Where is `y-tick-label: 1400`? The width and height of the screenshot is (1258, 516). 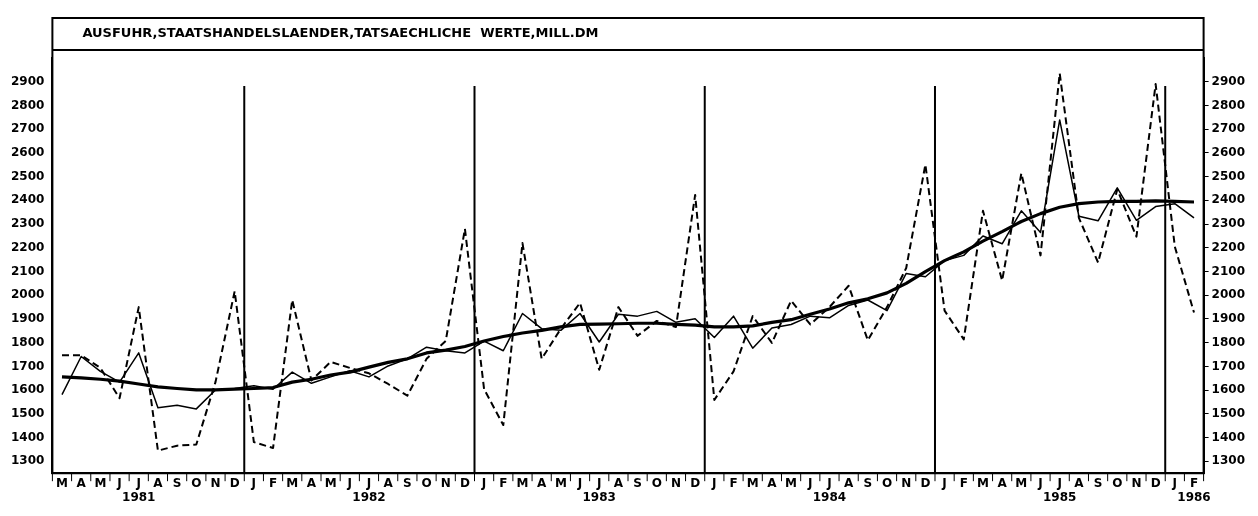 y-tick-label: 1400 is located at coordinates (27, 436).